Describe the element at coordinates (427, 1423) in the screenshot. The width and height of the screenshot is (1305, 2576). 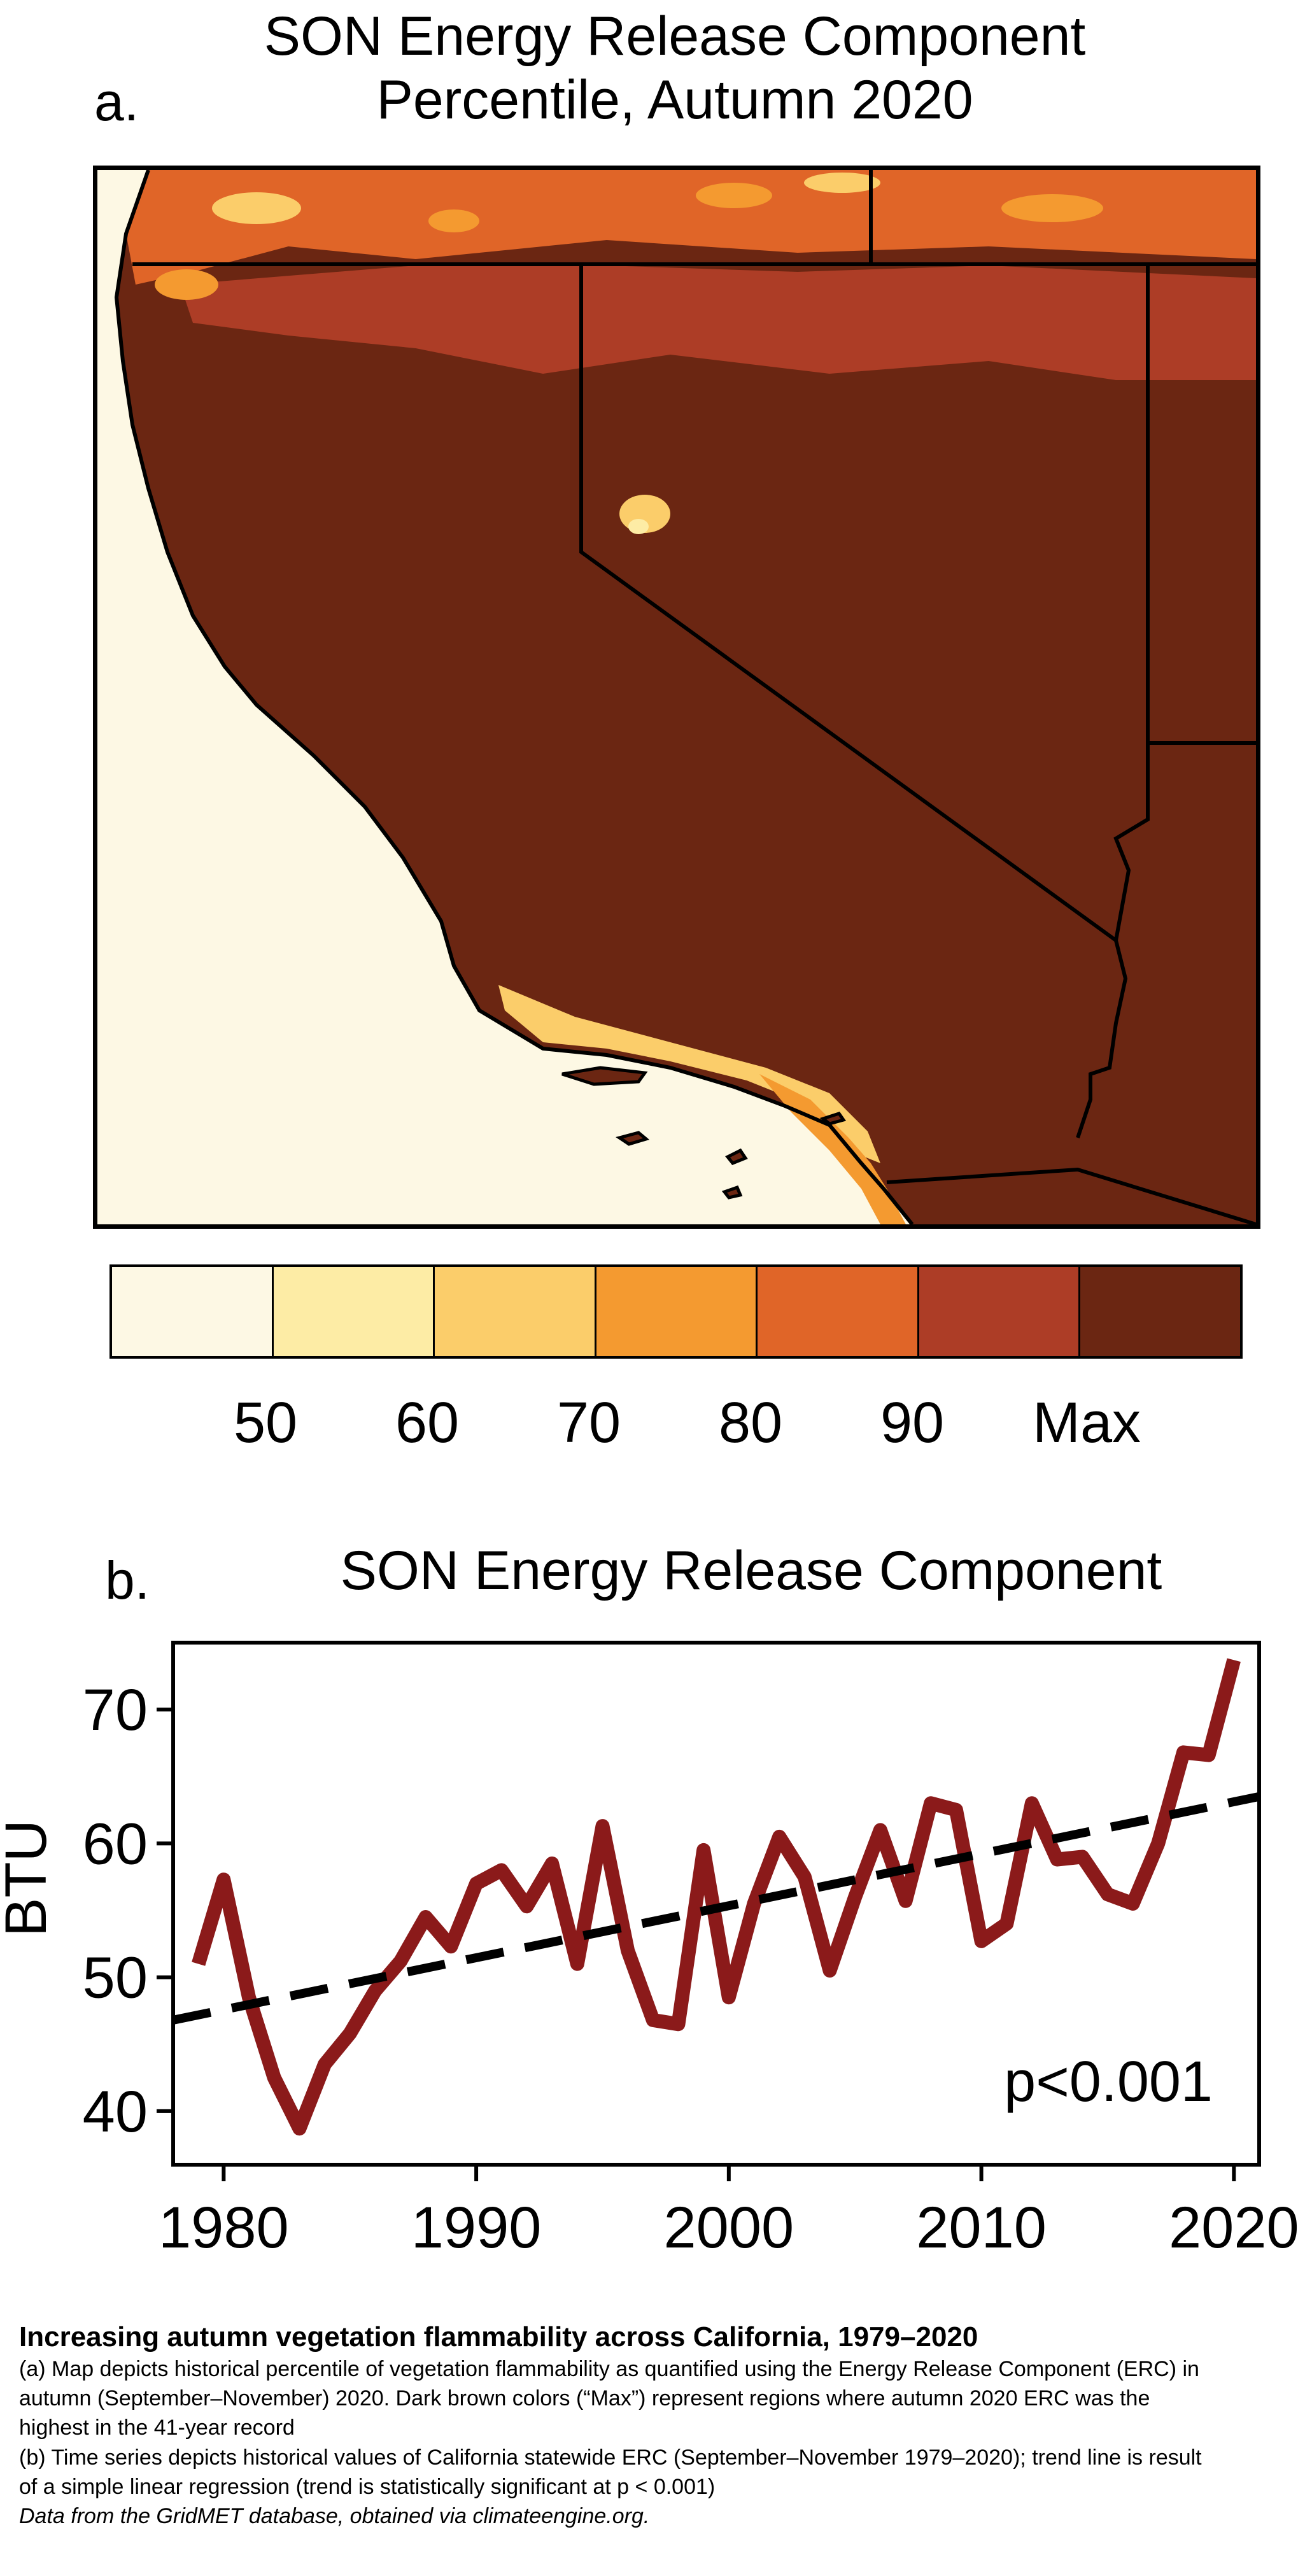
I see `legend-label: 60` at that location.